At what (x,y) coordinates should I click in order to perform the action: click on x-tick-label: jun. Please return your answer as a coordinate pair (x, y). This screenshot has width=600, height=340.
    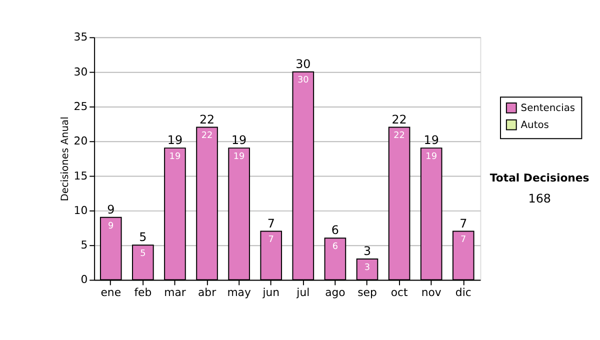
    Looking at the image, I should click on (271, 293).